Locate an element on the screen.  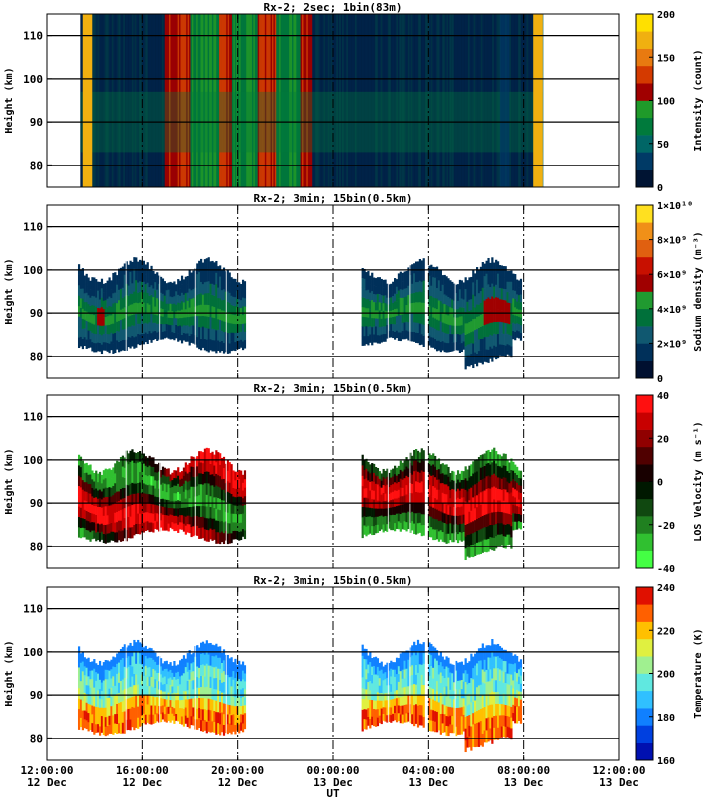
x-tick-date: 12 Dec is located at coordinates (238, 782).